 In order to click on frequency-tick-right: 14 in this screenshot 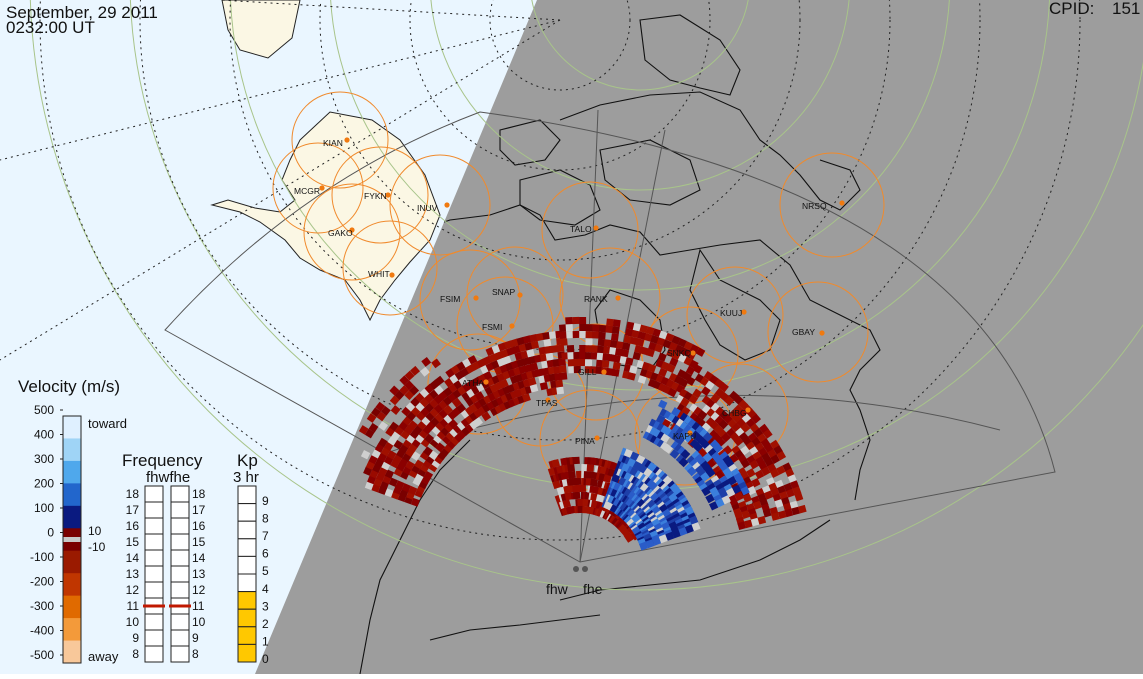, I will do `click(199, 558)`.